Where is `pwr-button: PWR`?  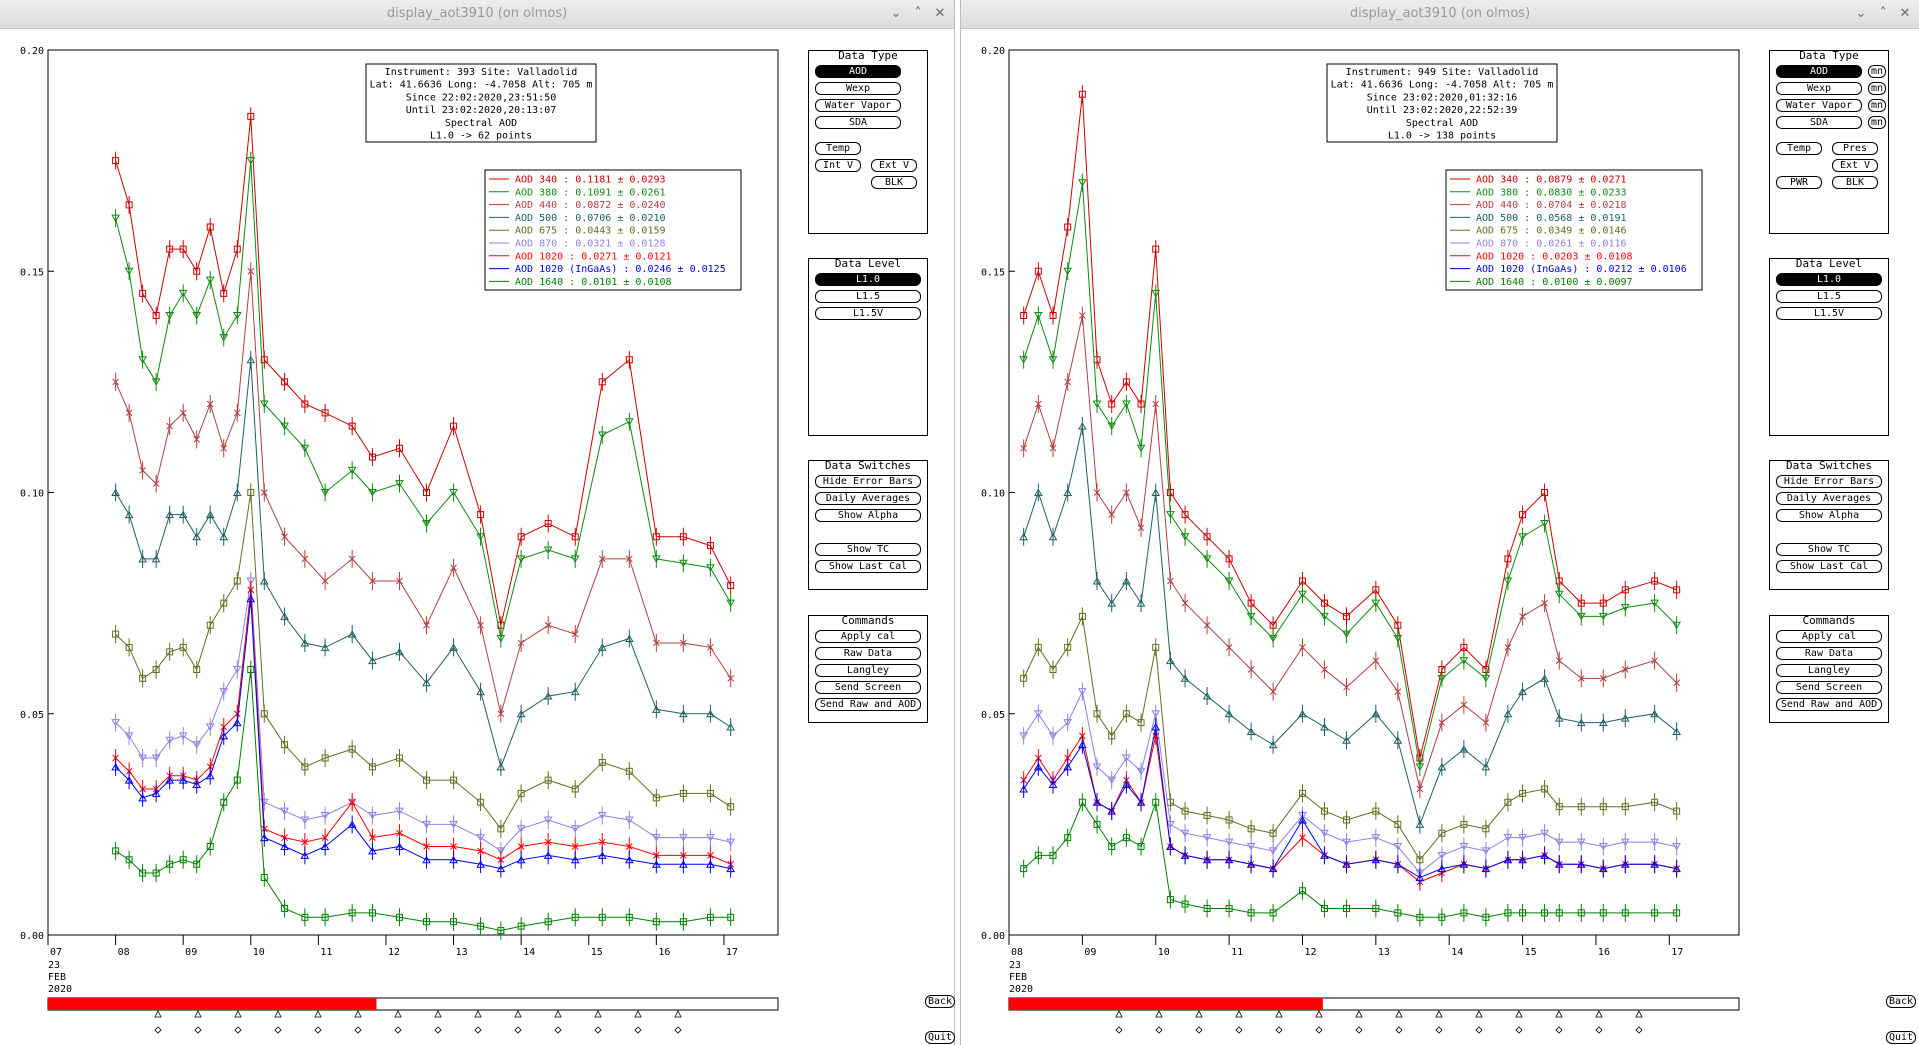 pwr-button: PWR is located at coordinates (1799, 182).